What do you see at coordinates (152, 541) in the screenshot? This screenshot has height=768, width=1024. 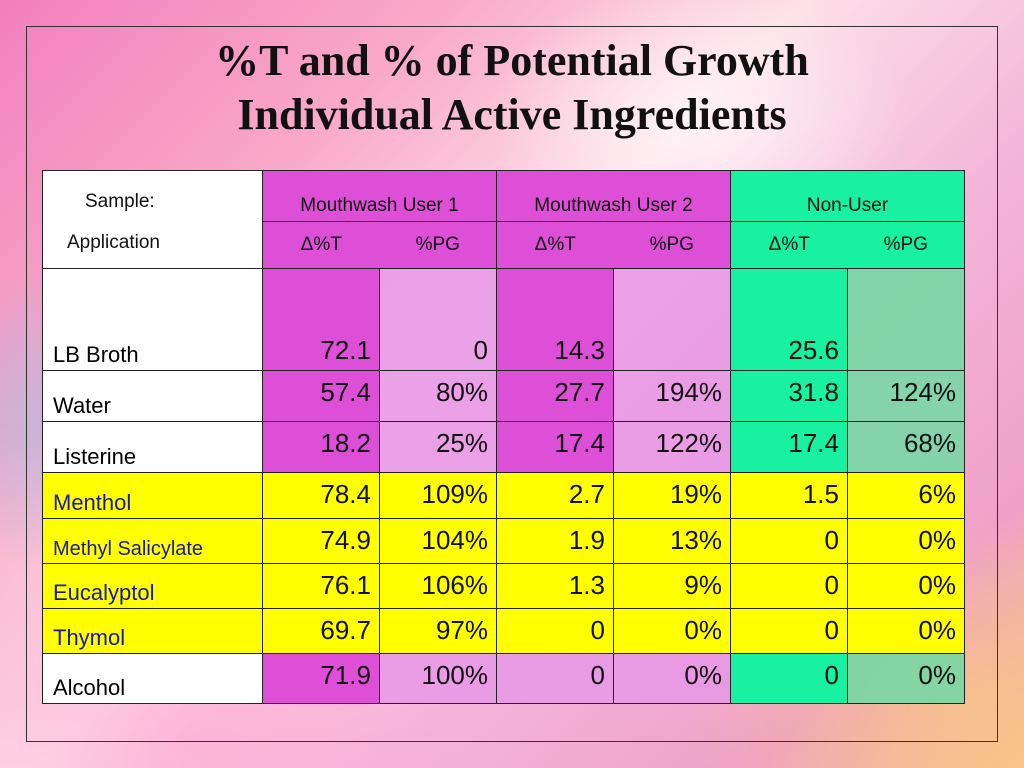 I see `row-label: Methyl Salicylate` at bounding box center [152, 541].